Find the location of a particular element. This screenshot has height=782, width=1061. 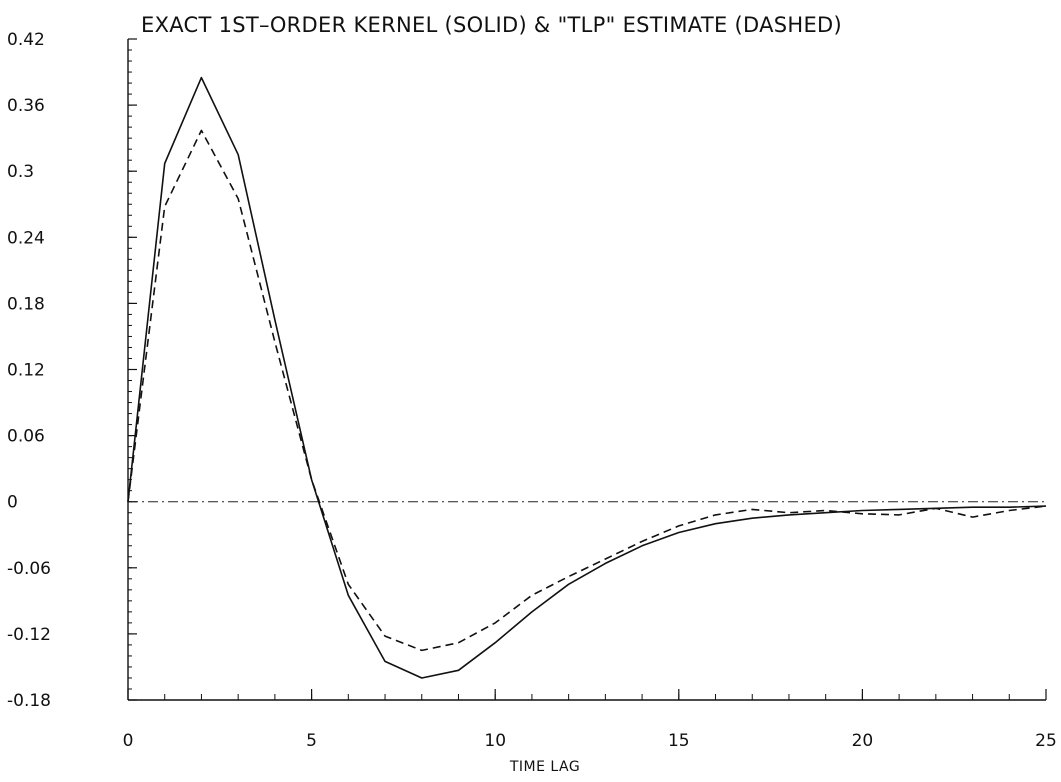

y-tick-label: 0.3 is located at coordinates (20, 172).